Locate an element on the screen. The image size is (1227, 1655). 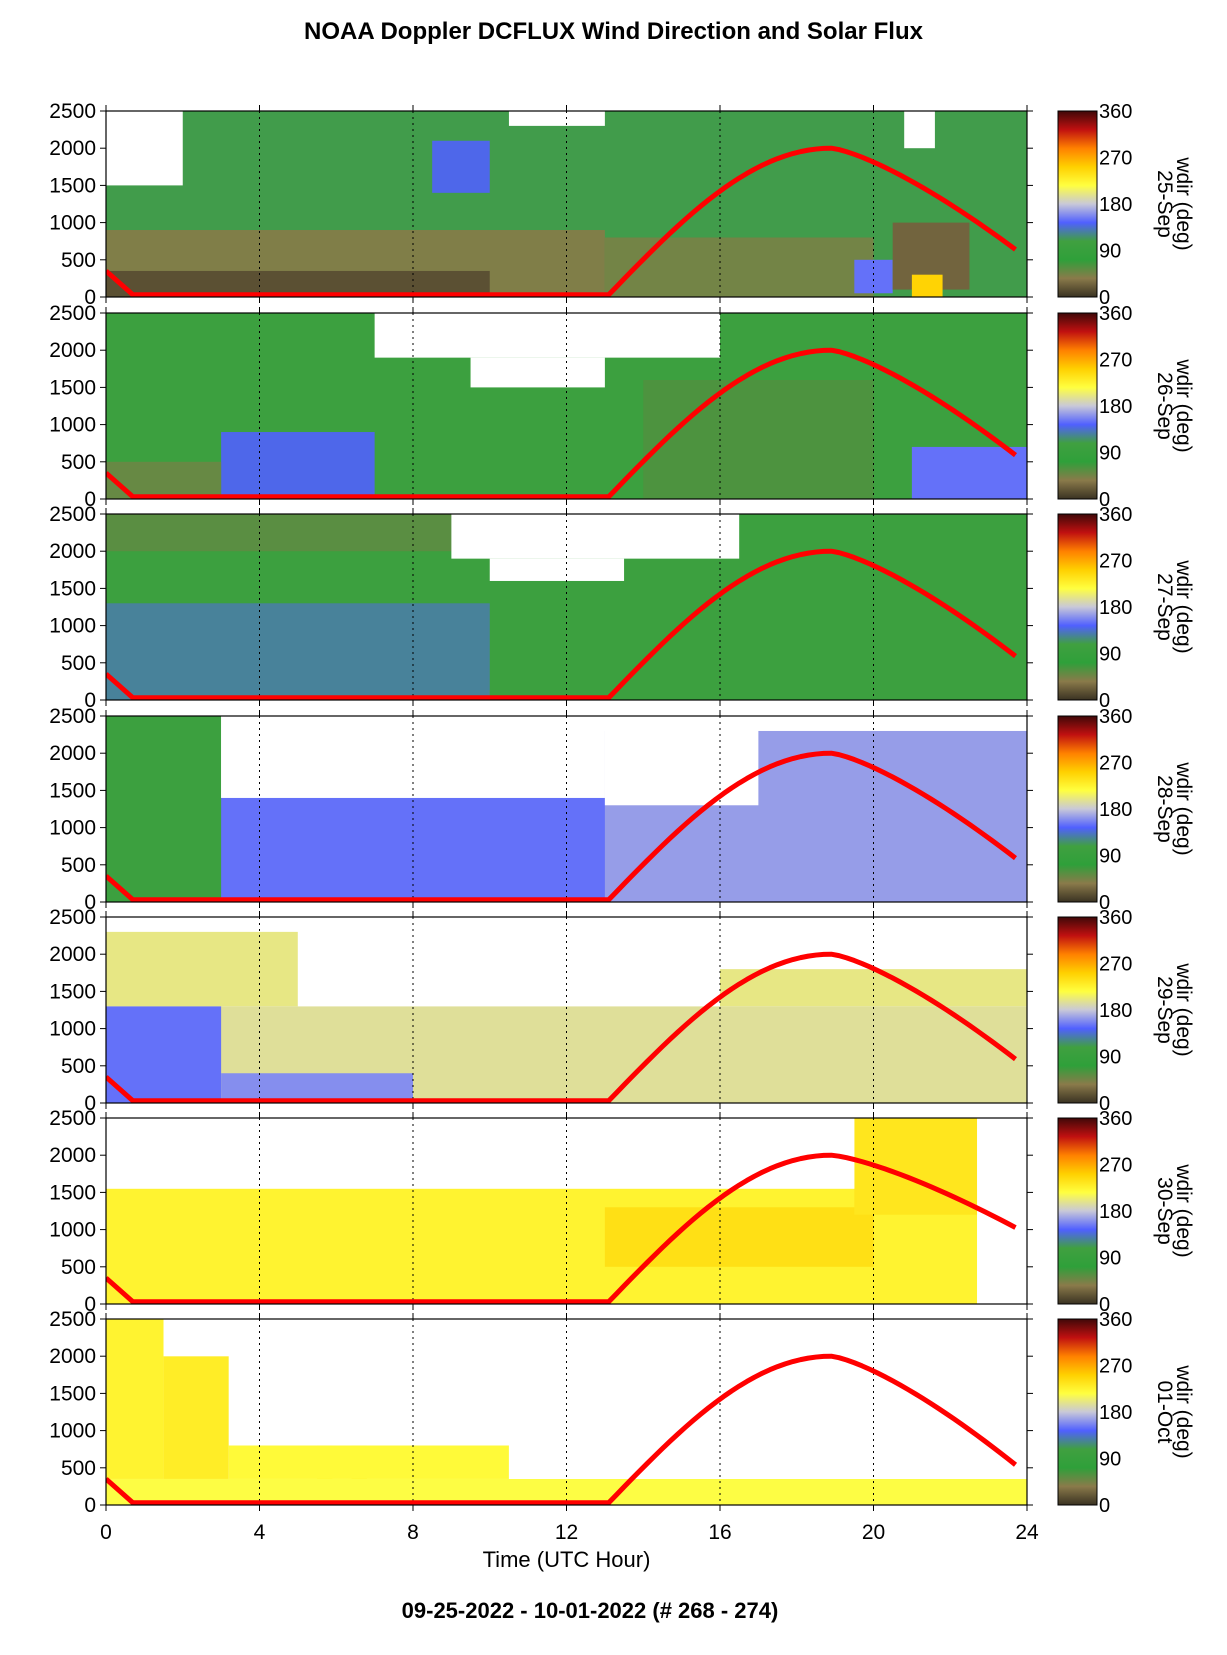
x-tick-label: 0 is located at coordinates (106, 1532).